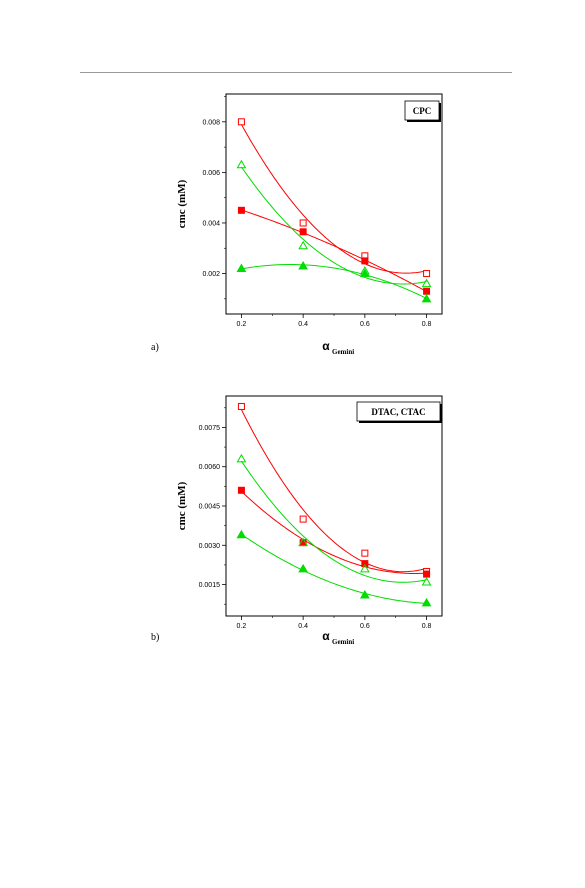 The width and height of the screenshot is (585, 888). What do you see at coordinates (296, 72) in the screenshot?
I see `header-rule` at bounding box center [296, 72].